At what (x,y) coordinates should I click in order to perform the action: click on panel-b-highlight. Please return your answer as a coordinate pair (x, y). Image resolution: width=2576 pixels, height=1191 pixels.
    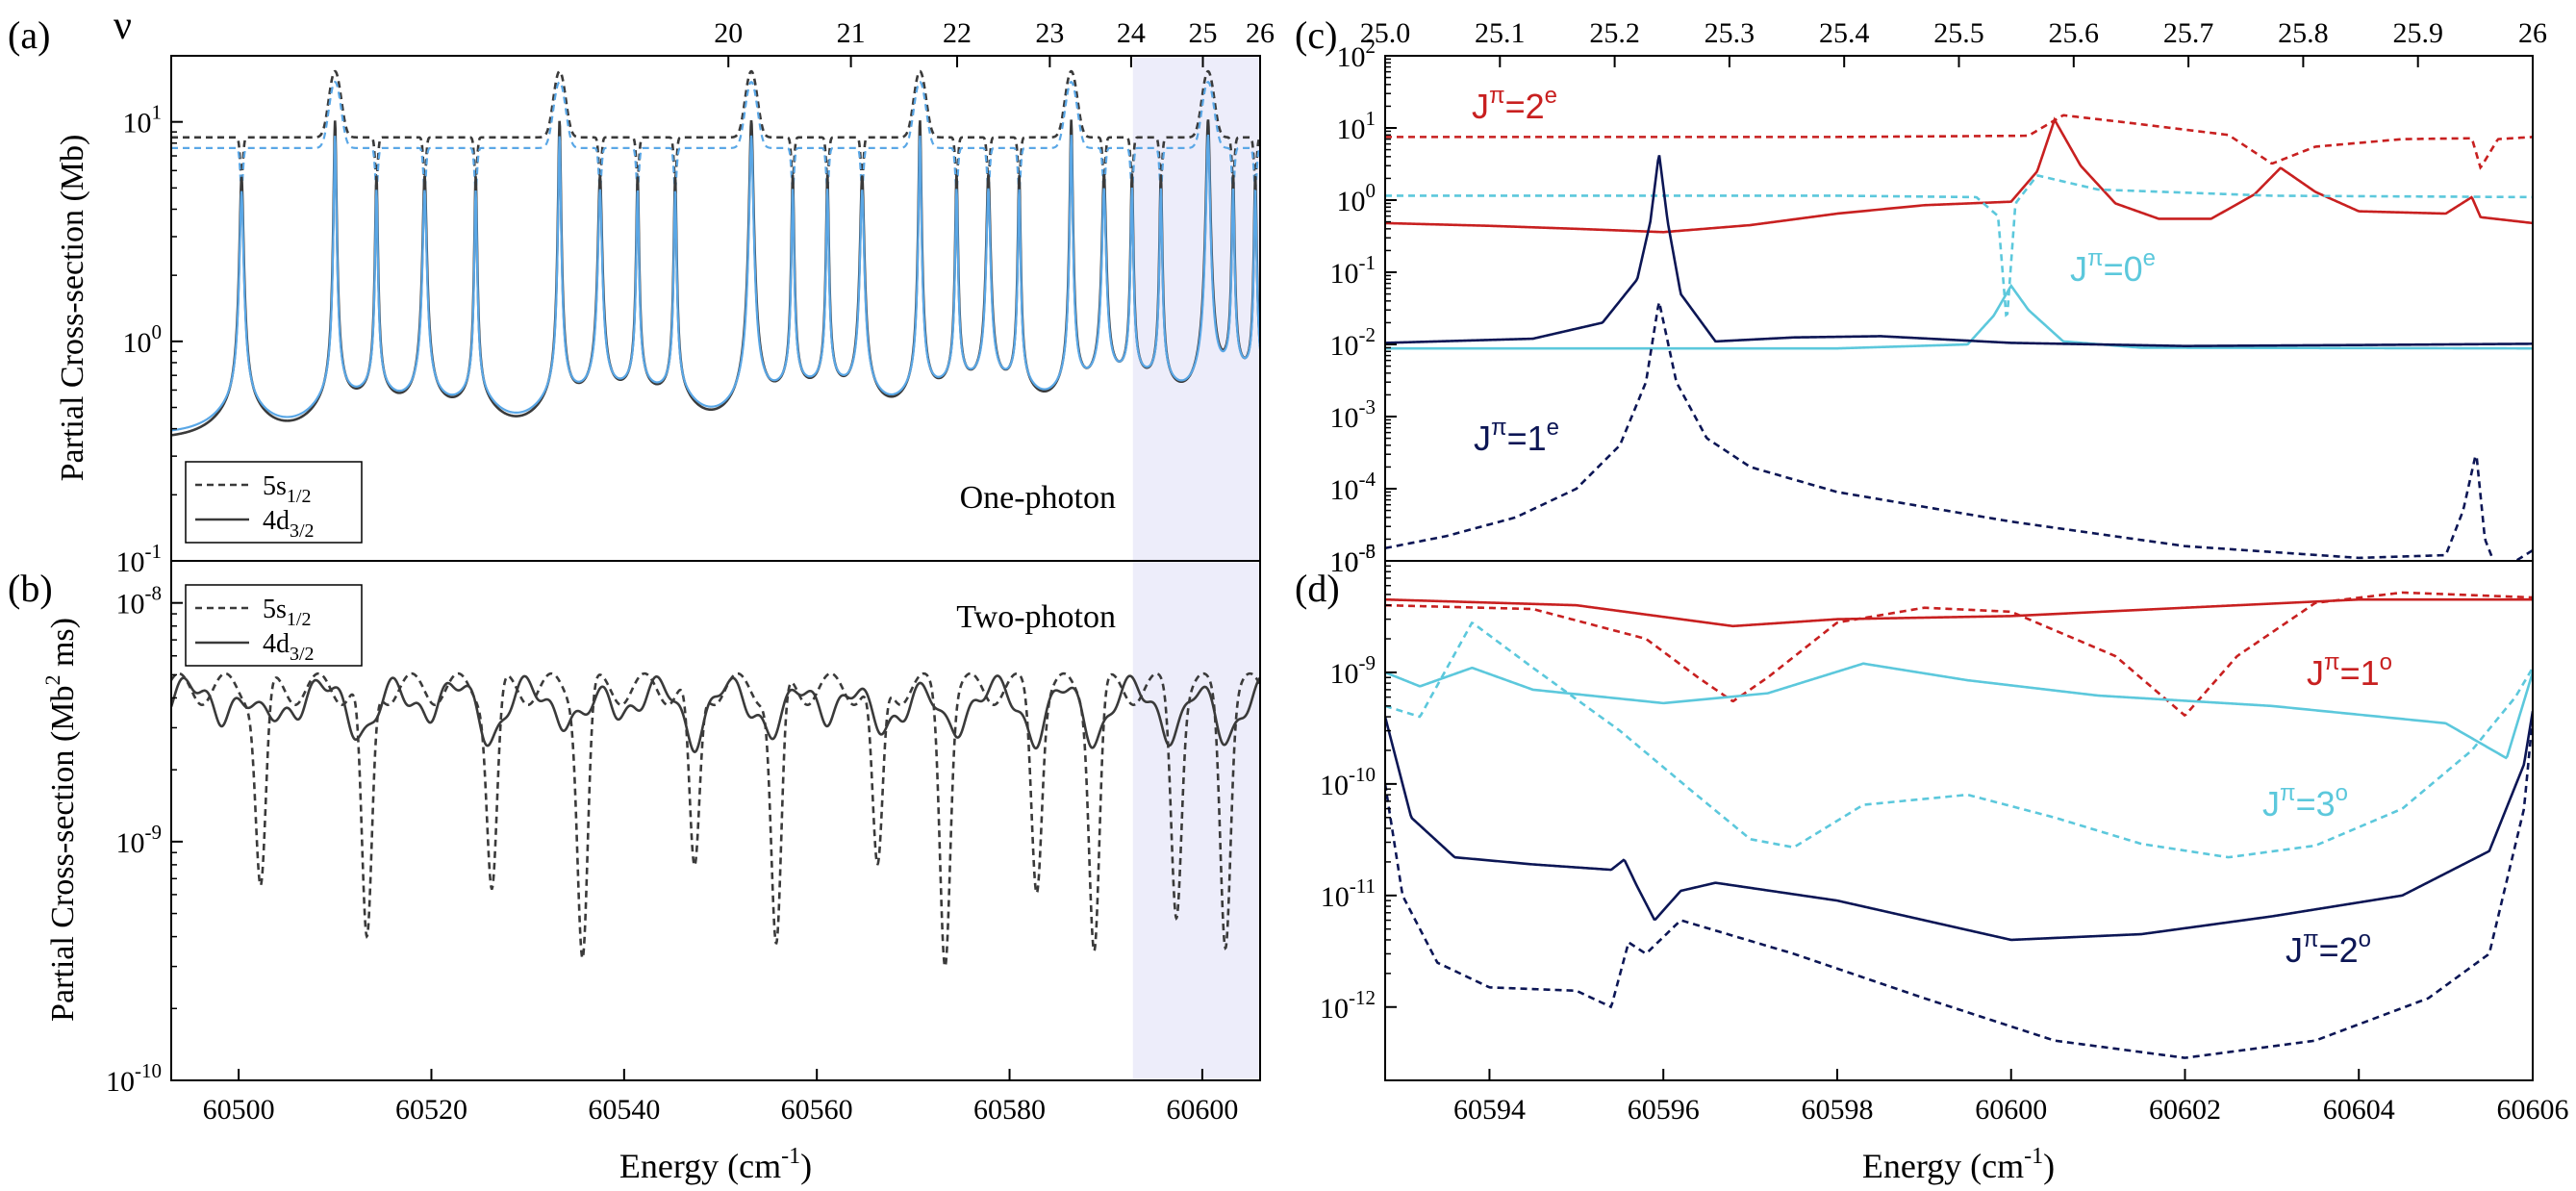
    Looking at the image, I should click on (1196, 820).